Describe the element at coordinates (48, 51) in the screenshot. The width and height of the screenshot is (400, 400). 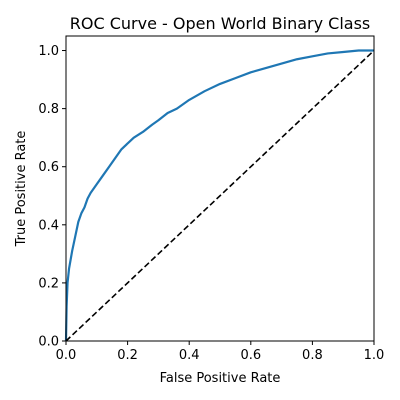
I see `y-tick-label: 1.0` at that location.